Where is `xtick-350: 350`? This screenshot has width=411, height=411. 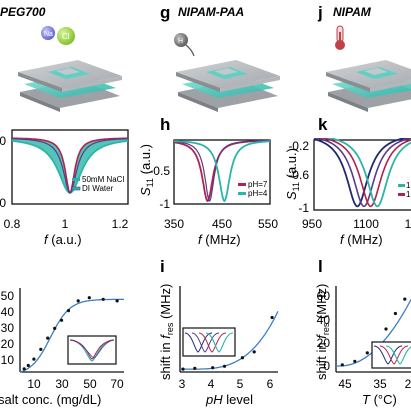
xtick-350: 350 is located at coordinates (174, 224).